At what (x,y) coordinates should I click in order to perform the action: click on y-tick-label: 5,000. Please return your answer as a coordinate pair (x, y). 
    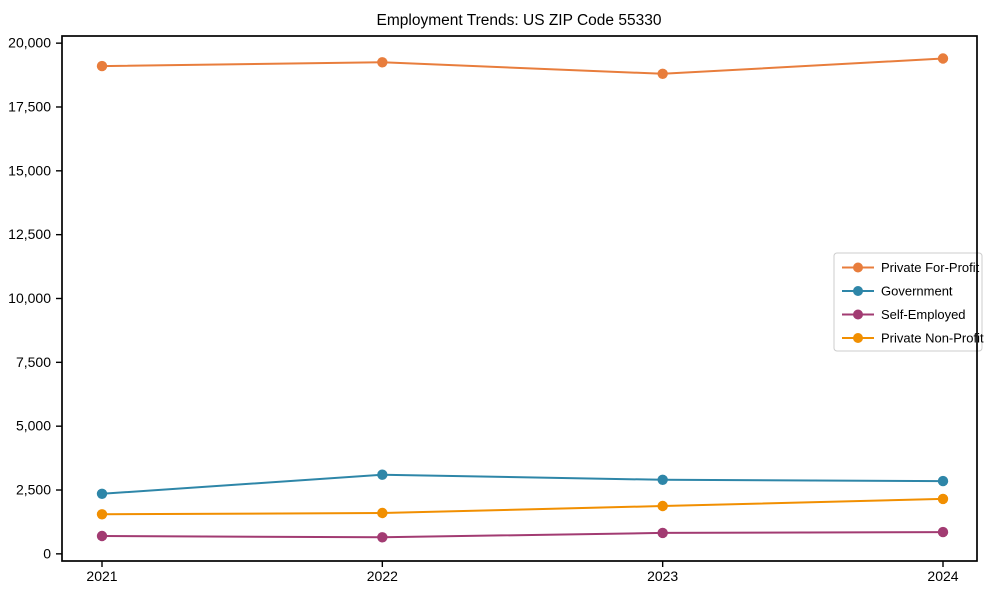
    Looking at the image, I should click on (33, 426).